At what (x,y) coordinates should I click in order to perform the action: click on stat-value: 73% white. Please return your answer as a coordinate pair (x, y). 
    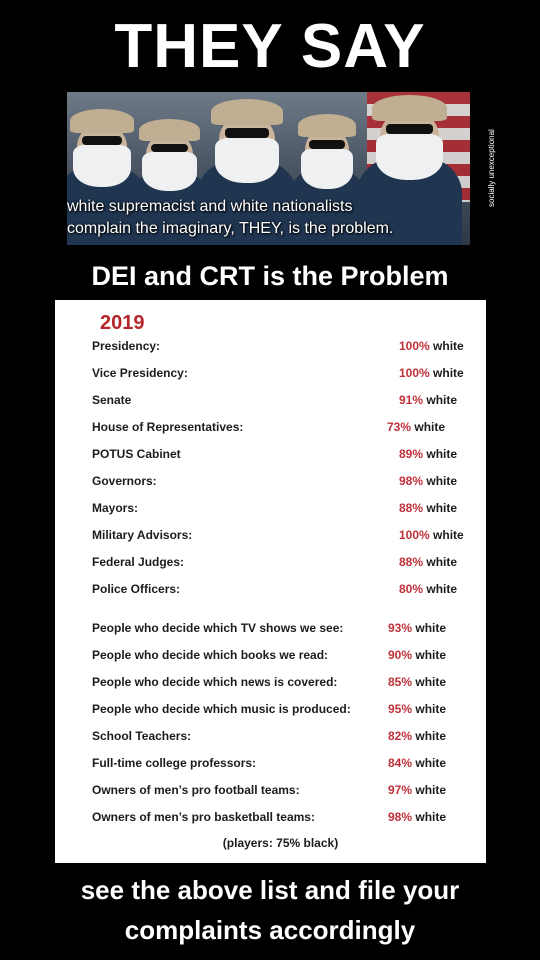
    Looking at the image, I should click on (416, 427).